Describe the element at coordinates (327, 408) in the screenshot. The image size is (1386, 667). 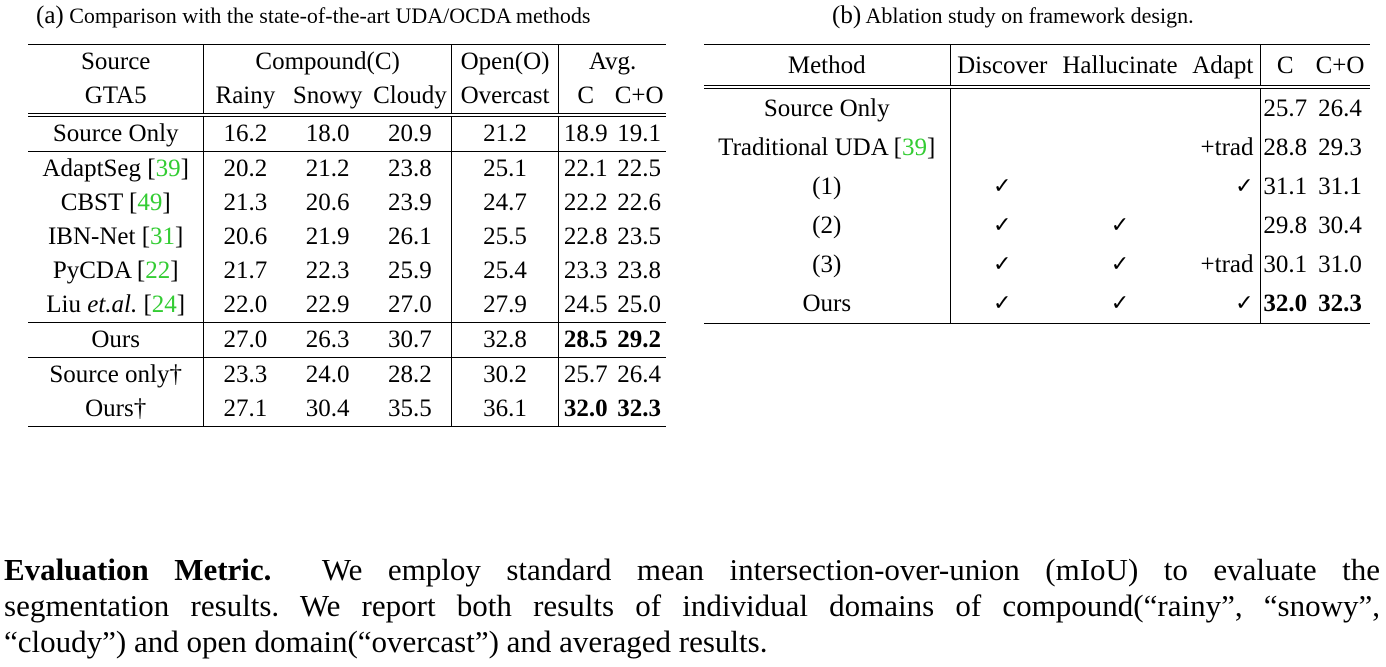
I see `cell-snowy: 30.4` at that location.